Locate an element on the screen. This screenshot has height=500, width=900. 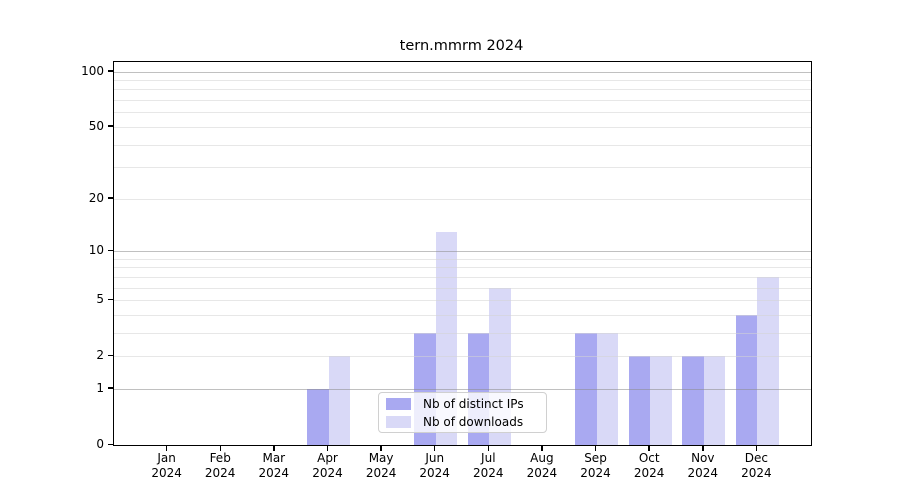
bar-downloads-jun is located at coordinates (446, 338).